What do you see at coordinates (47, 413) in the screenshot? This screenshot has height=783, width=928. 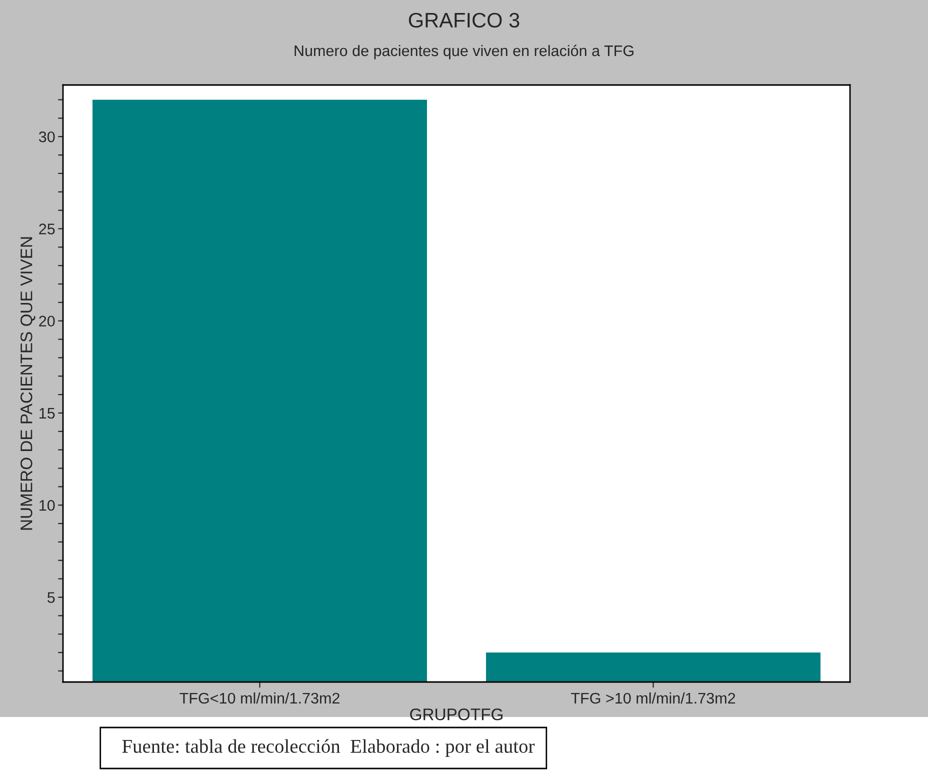 I see `y-tick-label: 15` at bounding box center [47, 413].